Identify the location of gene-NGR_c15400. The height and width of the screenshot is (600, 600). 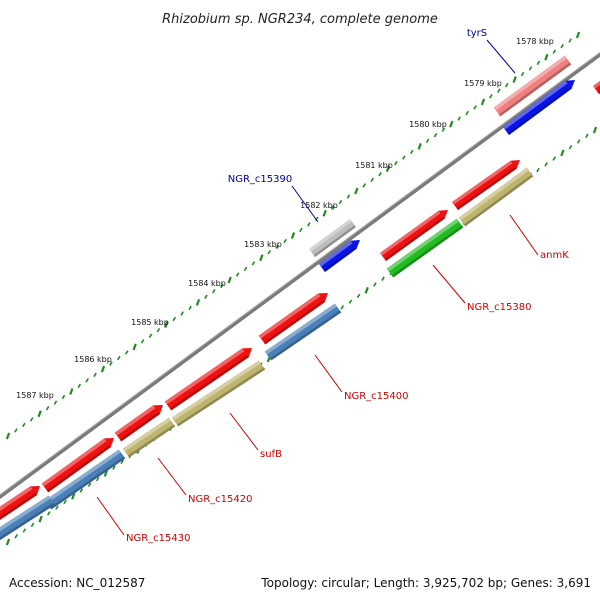
(303, 332).